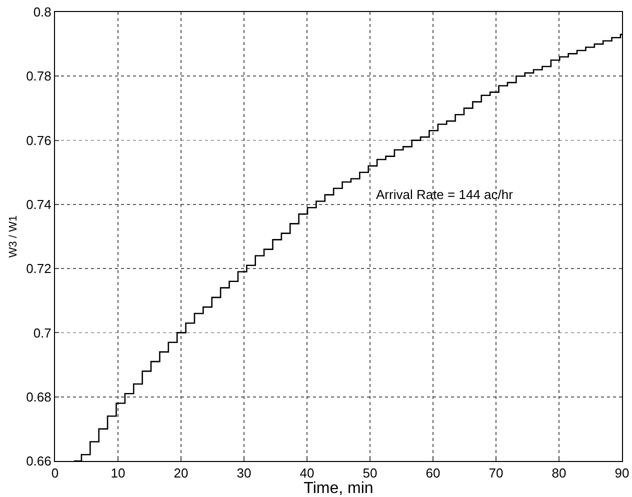 The height and width of the screenshot is (497, 632). I want to click on x-tick-label: 50, so click(370, 473).